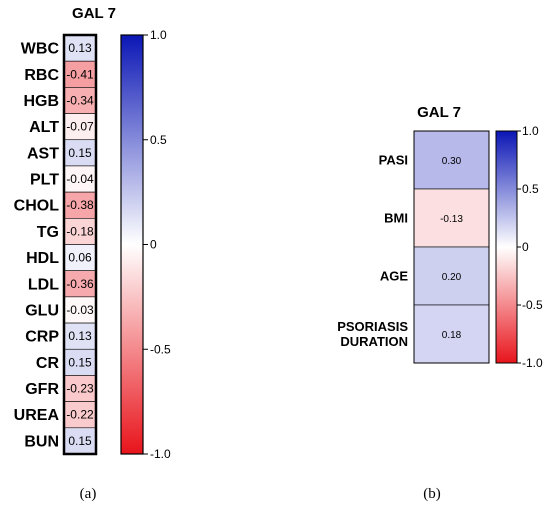 This screenshot has width=550, height=510. Describe the element at coordinates (43, 153) in the screenshot. I see `heatmap-a-row-label: AST` at that location.